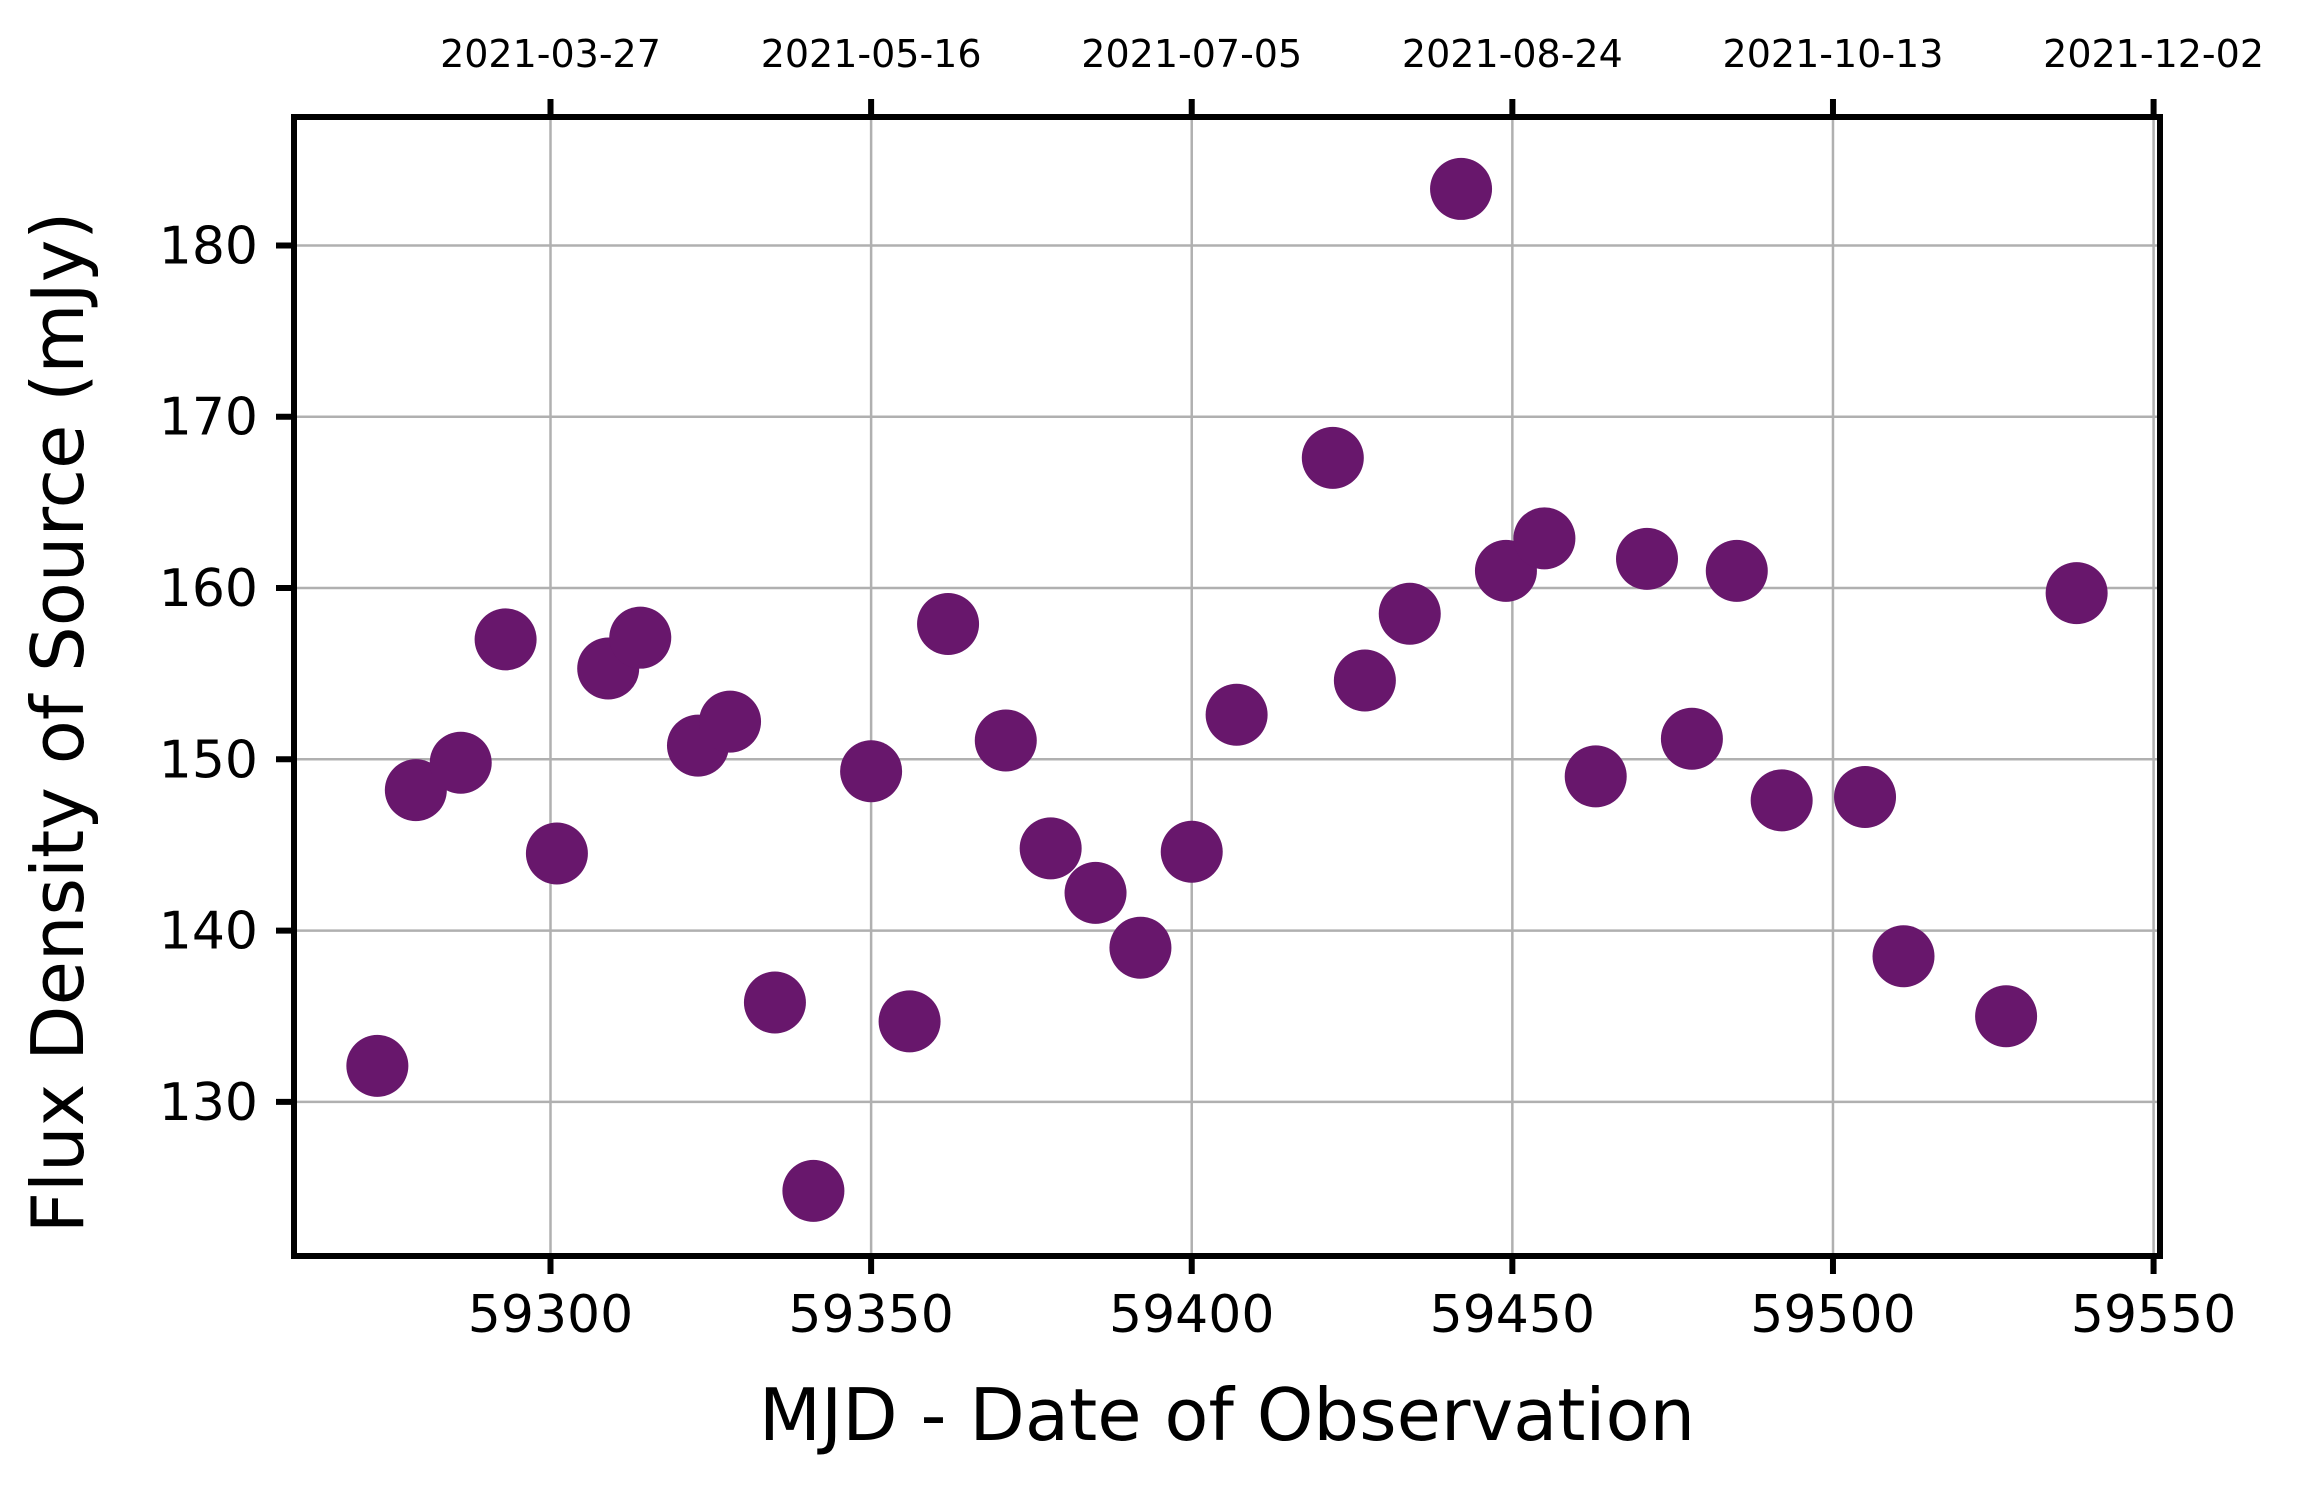 This screenshot has width=2297, height=1488. Describe the element at coordinates (1832, 1315) in the screenshot. I see `x-tick-label: 59500` at that location.